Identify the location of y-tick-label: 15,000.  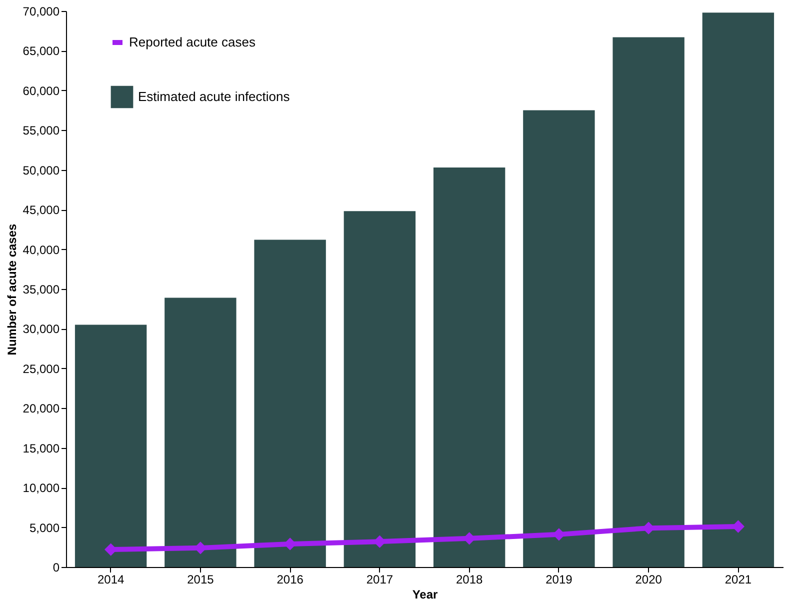
(41, 448).